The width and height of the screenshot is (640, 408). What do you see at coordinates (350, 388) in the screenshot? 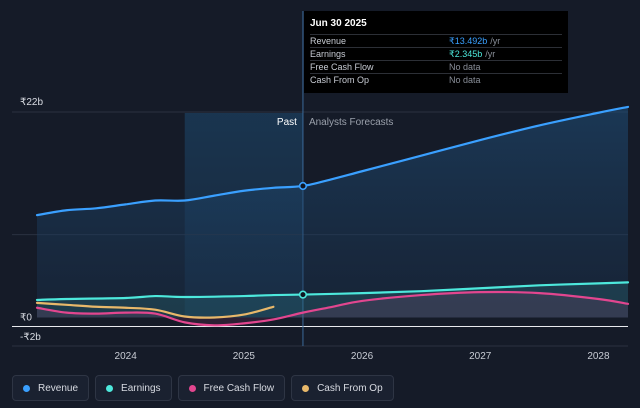
I see `legend-label: Cash From Op` at bounding box center [350, 388].